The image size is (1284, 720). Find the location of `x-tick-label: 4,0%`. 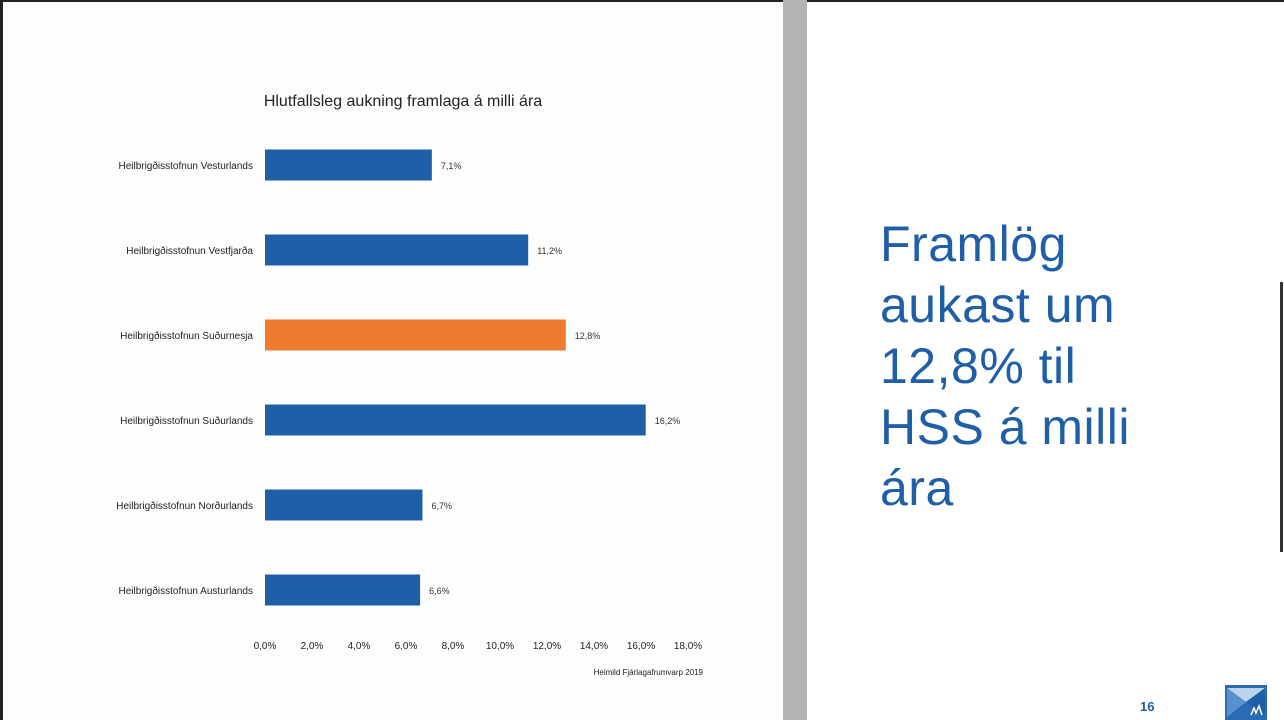

x-tick-label: 4,0% is located at coordinates (359, 646).